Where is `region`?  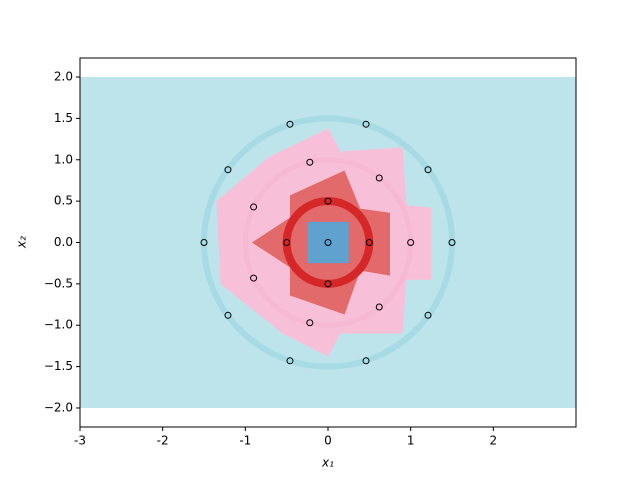 region is located at coordinates (328, 242).